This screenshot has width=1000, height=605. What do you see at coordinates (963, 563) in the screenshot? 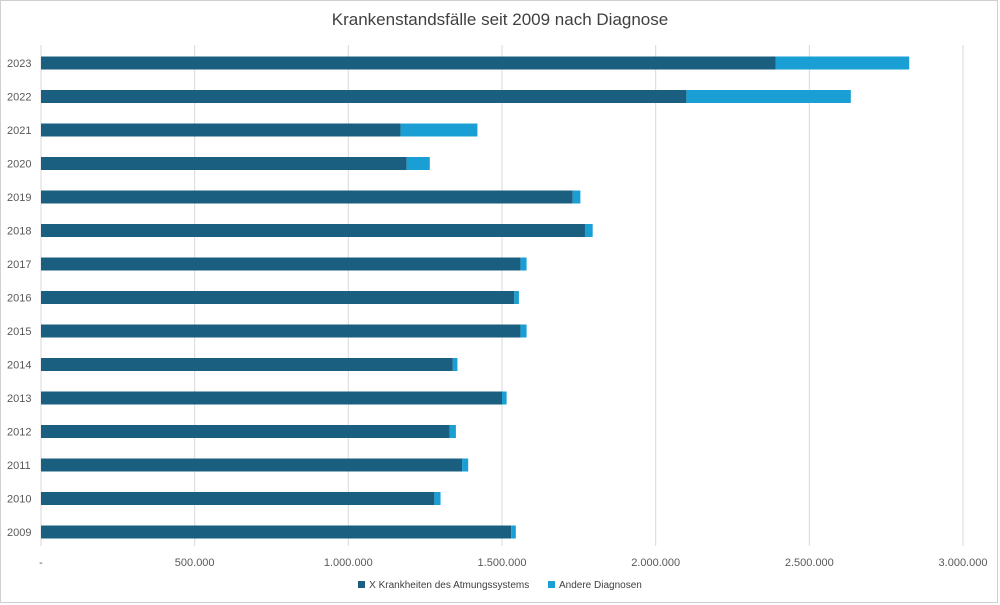
I see `x-tick-label-6: 3.000.000` at bounding box center [963, 563].